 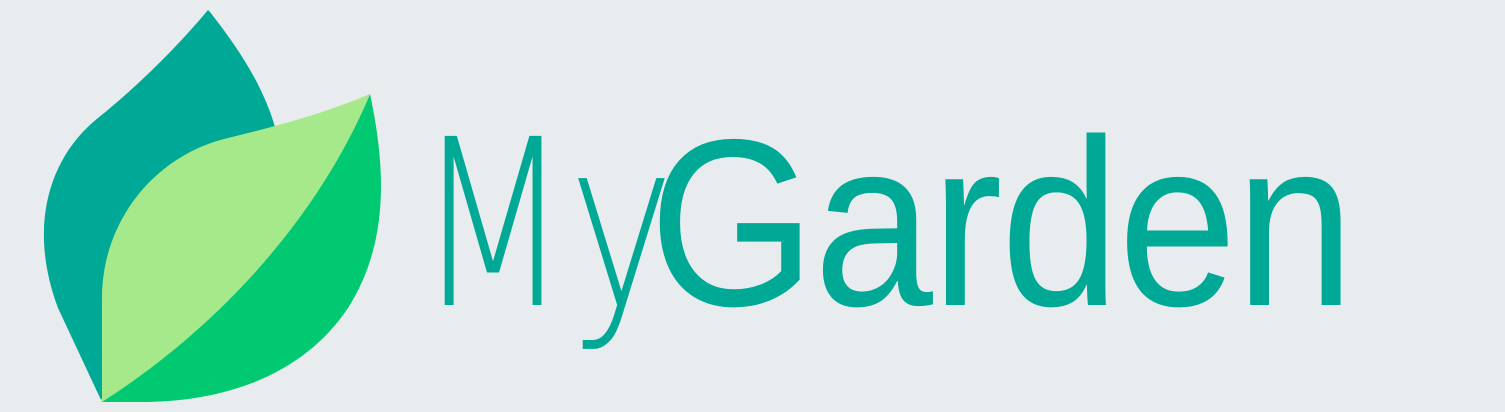 I want to click on front-leaf-right, so click(x=241, y=248).